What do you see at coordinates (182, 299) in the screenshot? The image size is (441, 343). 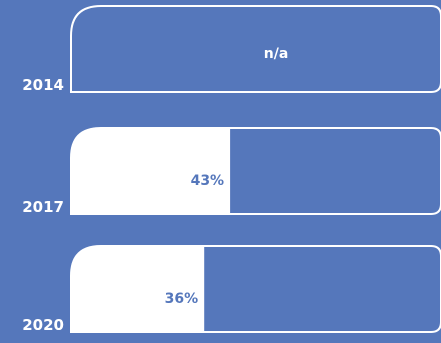 I see `data-label-2020: 36%` at bounding box center [182, 299].